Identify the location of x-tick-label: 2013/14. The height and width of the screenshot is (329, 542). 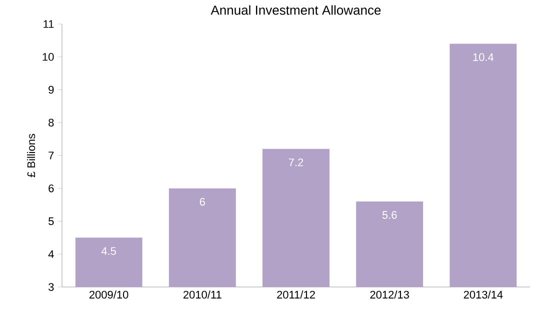
(483, 294).